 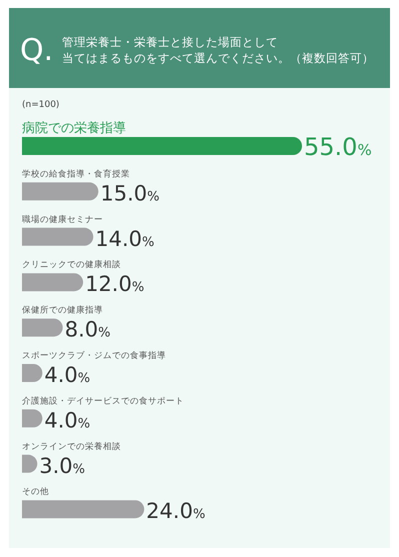 I want to click on annotation: (n=100), so click(x=41, y=105).